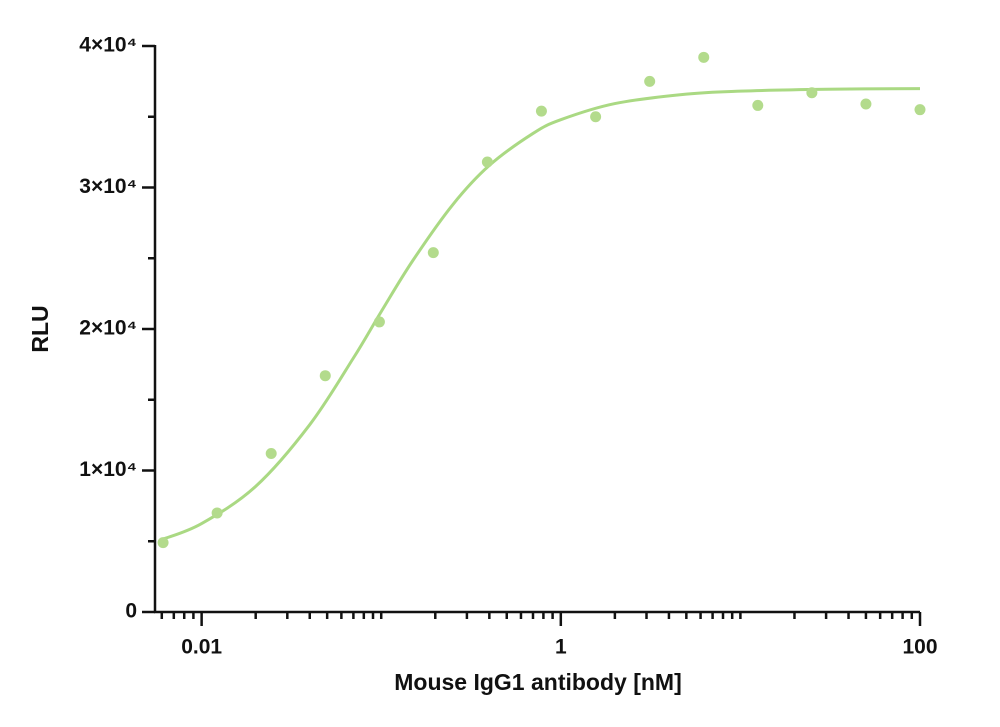  I want to click on y-tick-label: 4×10⁴, so click(108, 45).